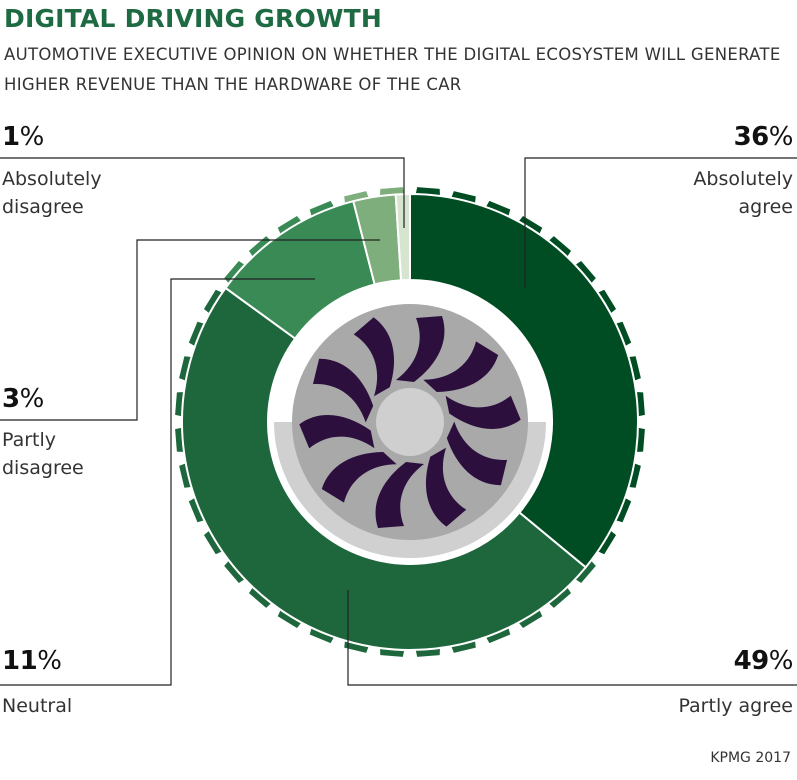  What do you see at coordinates (23, 137) in the screenshot?
I see `label-absolutely-disagree-value: 1%` at bounding box center [23, 137].